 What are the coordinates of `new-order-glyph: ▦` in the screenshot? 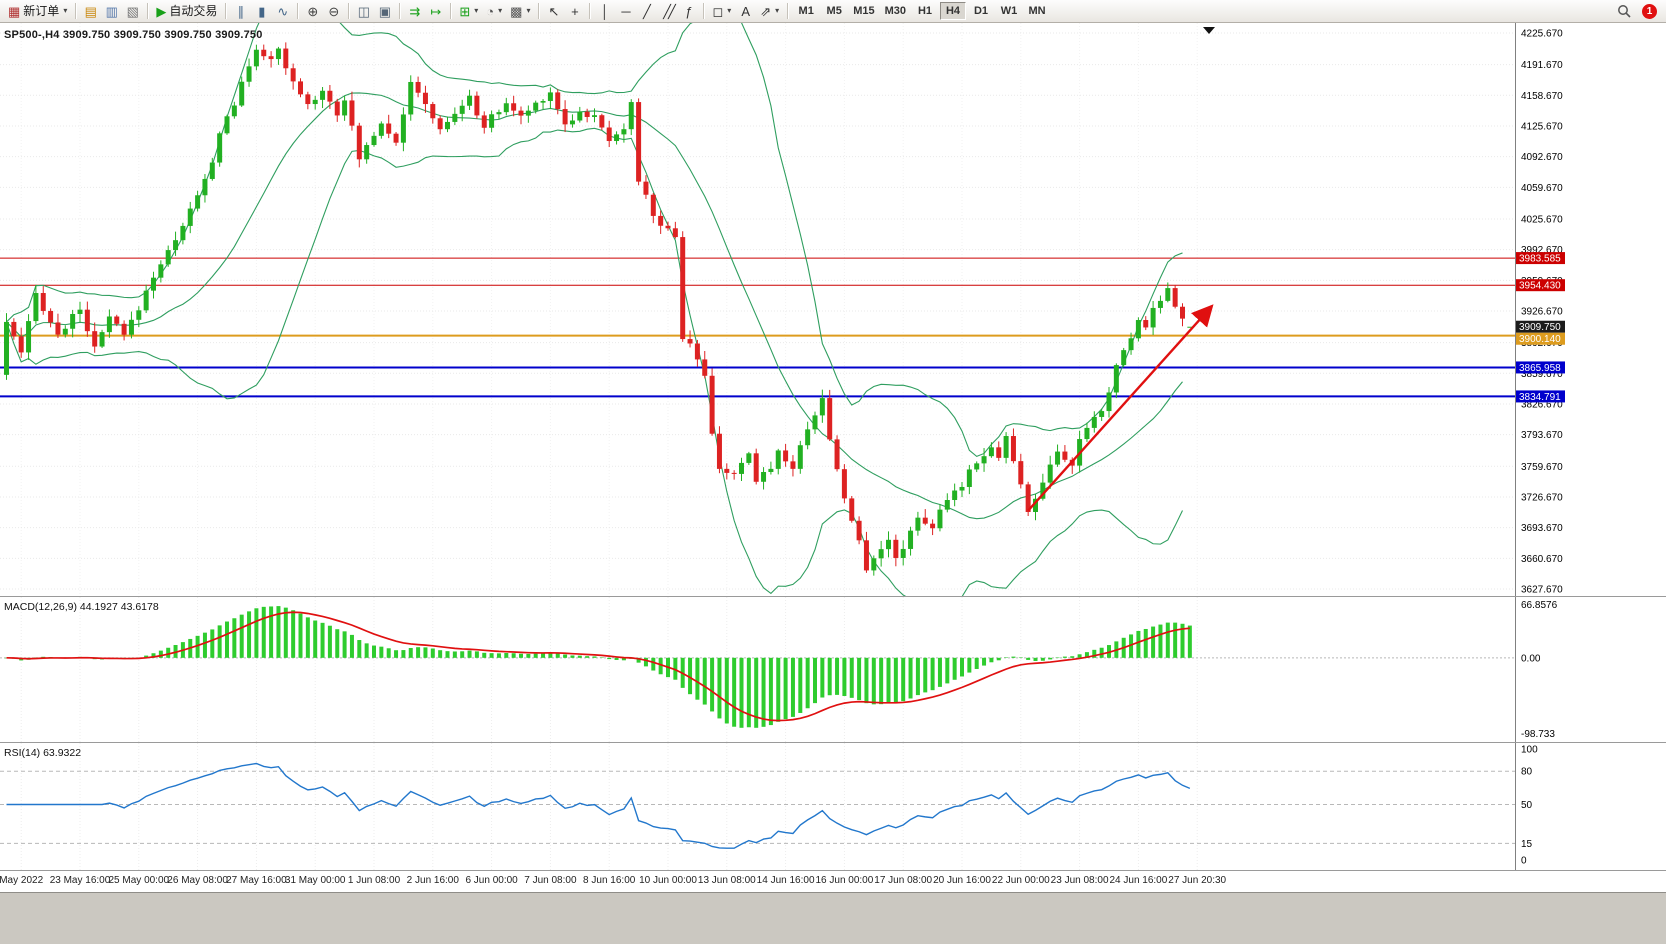 It's located at (14, 11).